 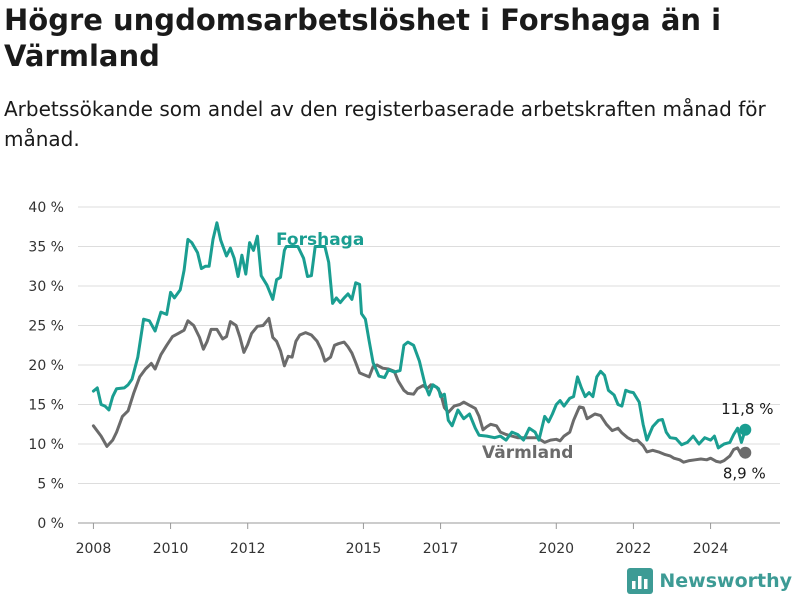 What do you see at coordinates (46, 327) in the screenshot?
I see `y-tick-label: 25 %` at bounding box center [46, 327].